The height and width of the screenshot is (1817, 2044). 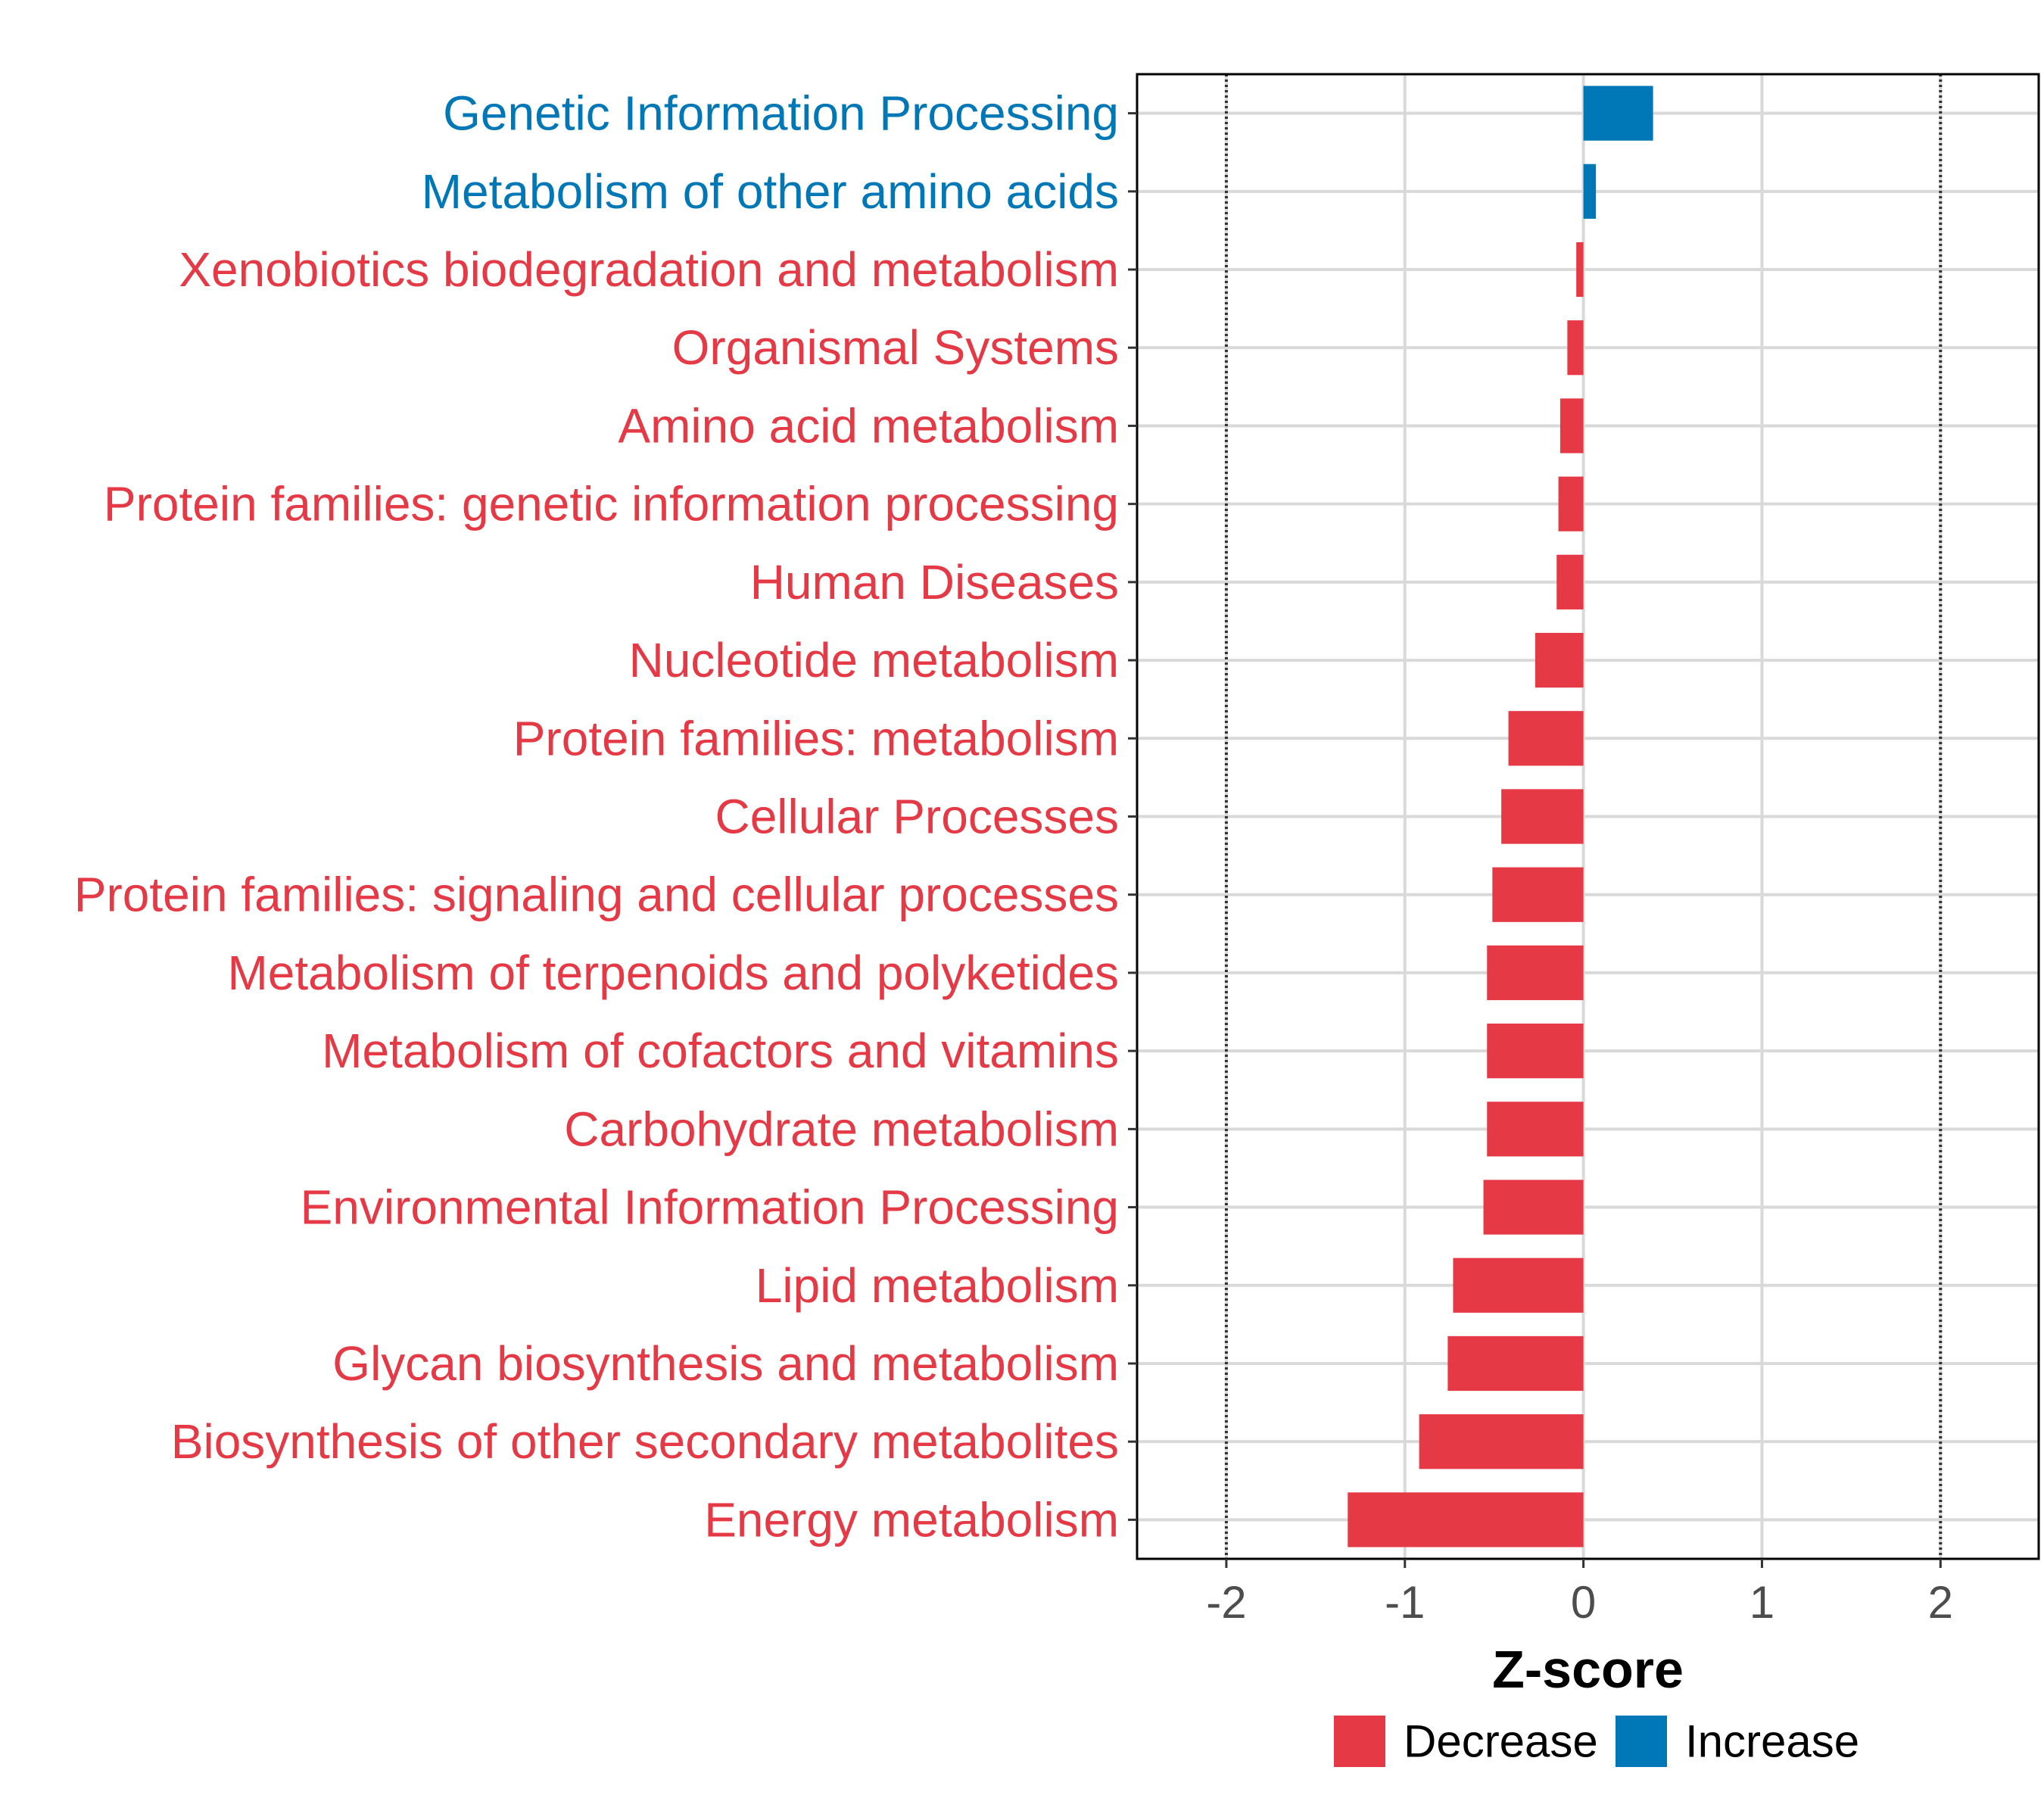 What do you see at coordinates (911, 1519) in the screenshot?
I see `category-label-energy-metabolism: Energy metabolism` at bounding box center [911, 1519].